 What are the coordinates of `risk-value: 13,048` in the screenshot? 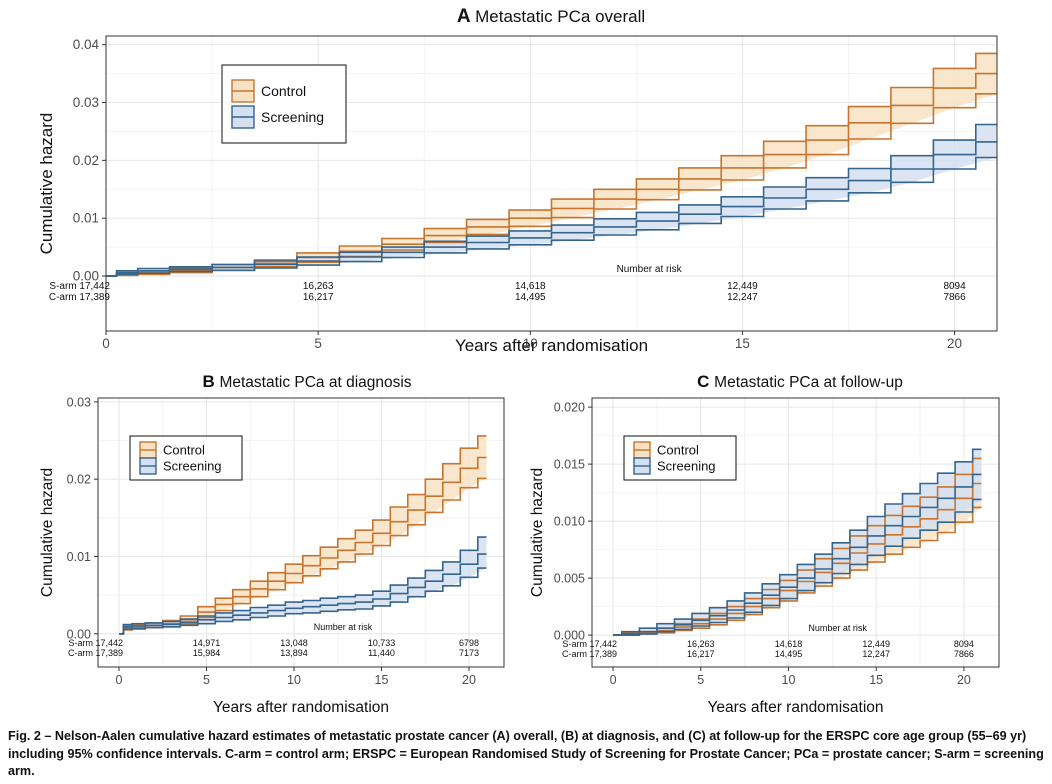 It's located at (294, 643).